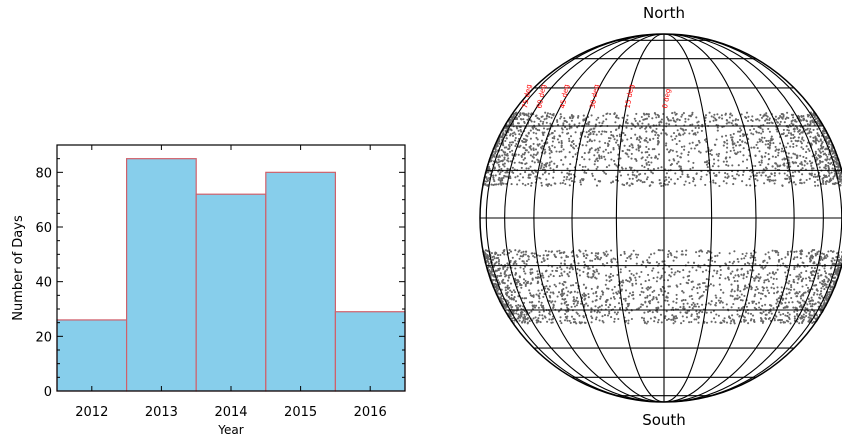 The height and width of the screenshot is (441, 842). I want to click on bar-2015, so click(301, 281).